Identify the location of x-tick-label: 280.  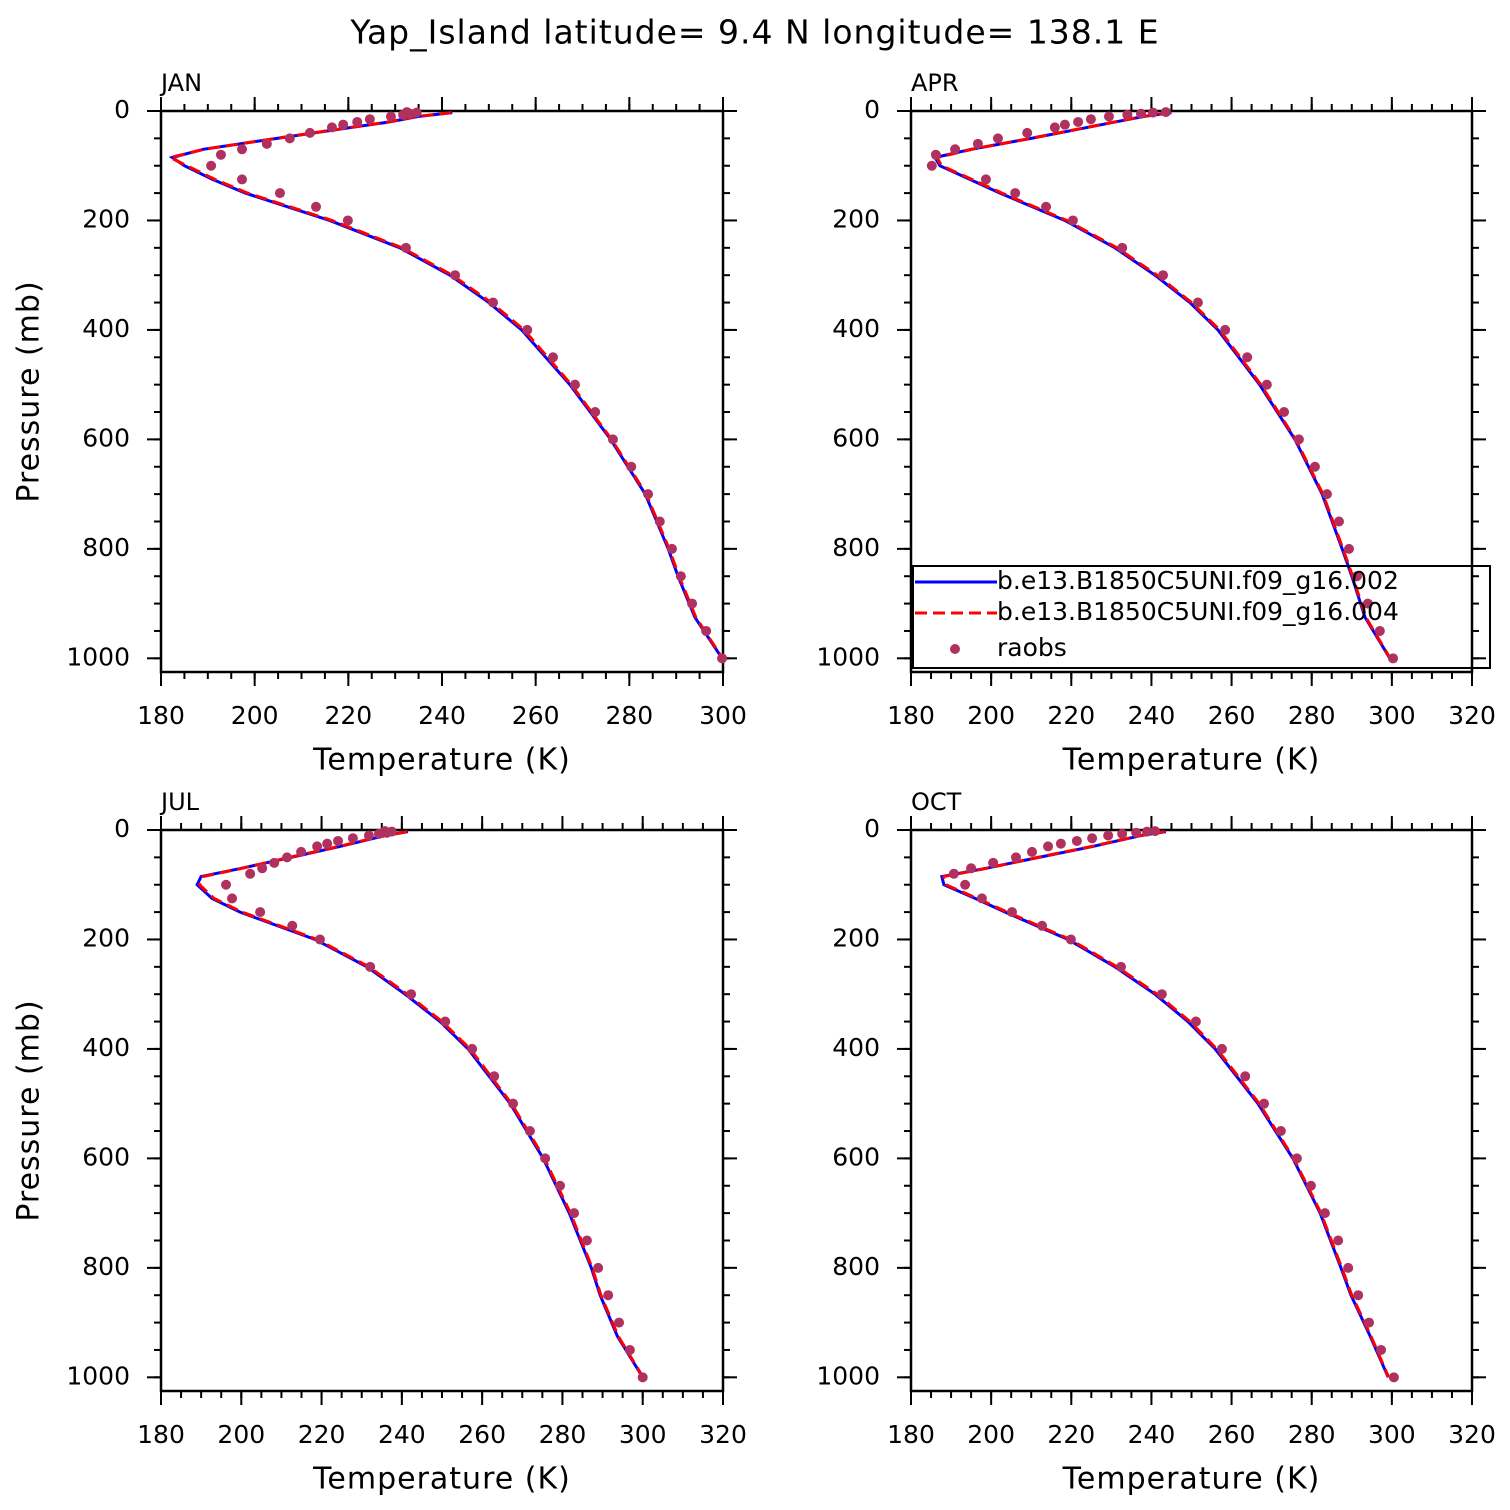
(1312, 715).